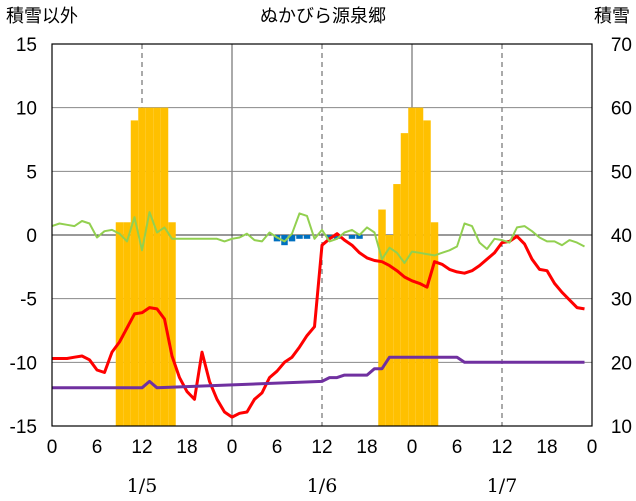 The image size is (636, 501). Describe the element at coordinates (31, 172) in the screenshot. I see `y-left-tick-label: 5` at that location.